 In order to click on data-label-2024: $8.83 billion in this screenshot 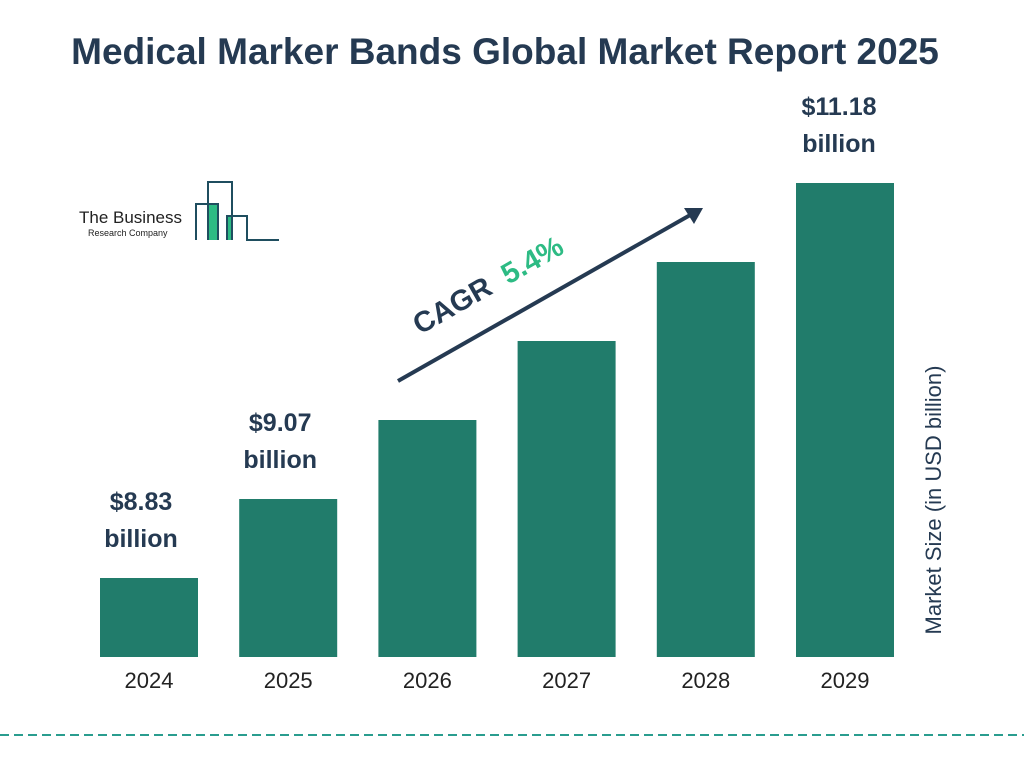, I will do `click(141, 520)`.